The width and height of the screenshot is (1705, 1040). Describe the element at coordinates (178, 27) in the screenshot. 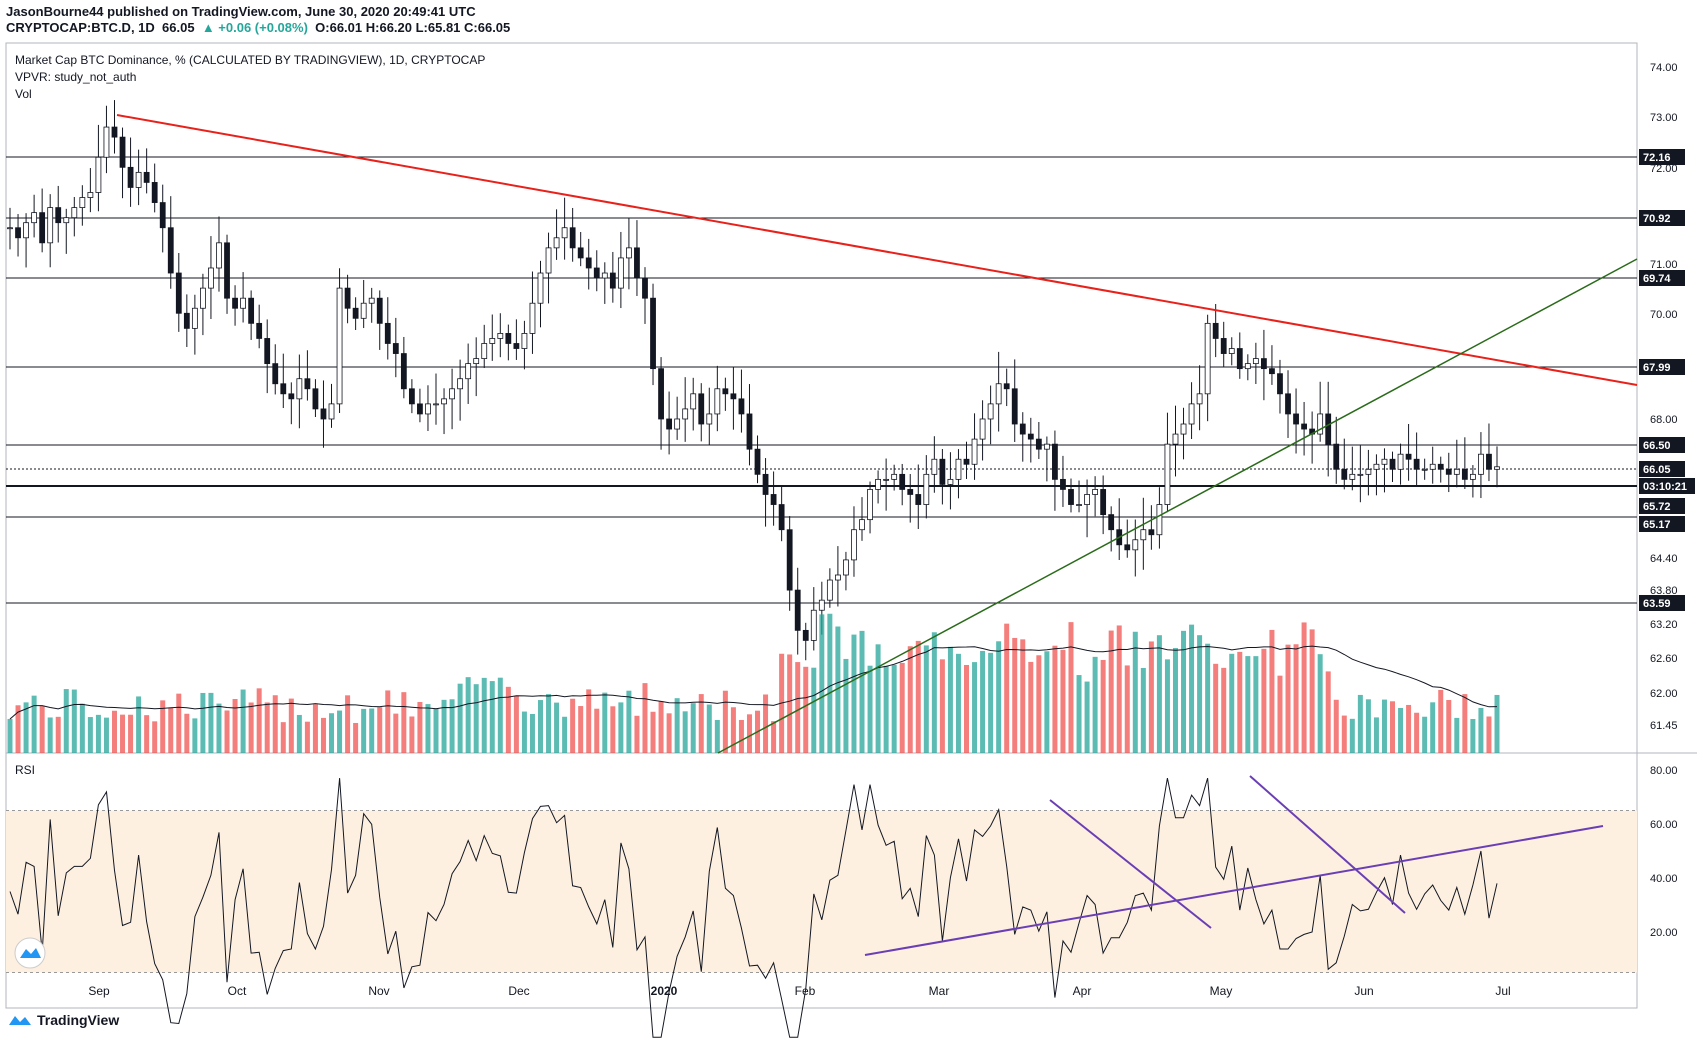

I see `price-label: 66.05` at that location.